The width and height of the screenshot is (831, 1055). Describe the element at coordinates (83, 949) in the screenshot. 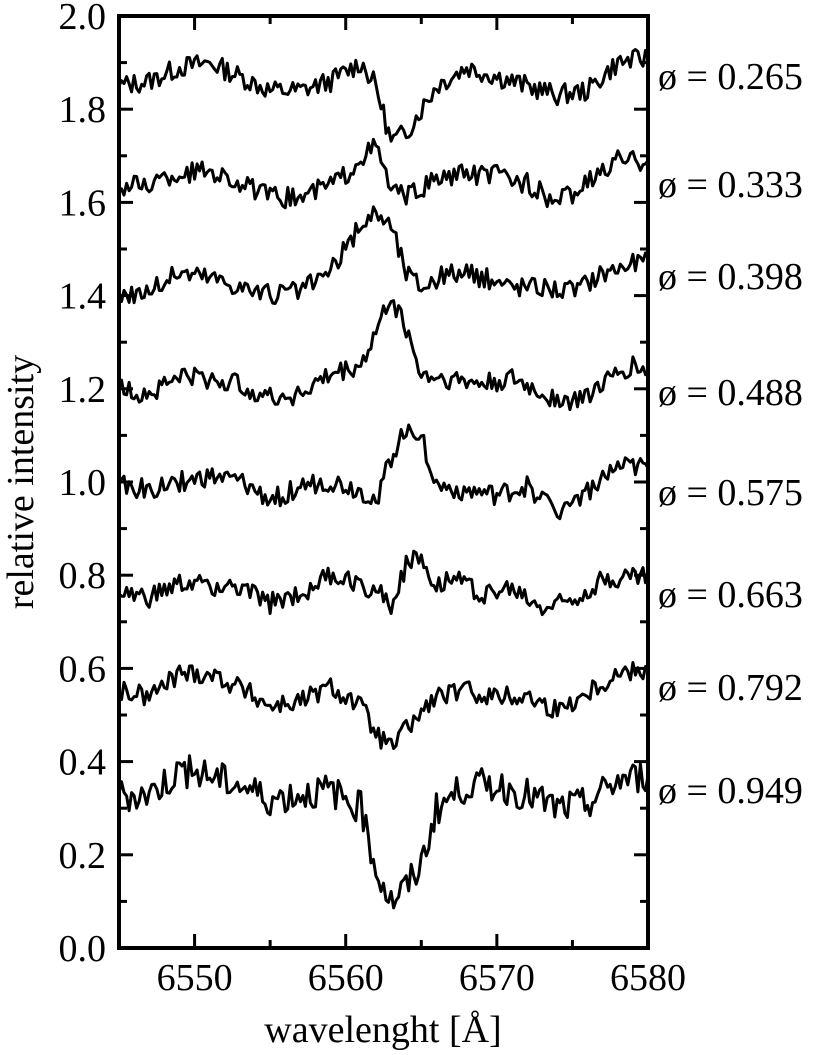

I see `y-tick-label: 0.0` at that location.